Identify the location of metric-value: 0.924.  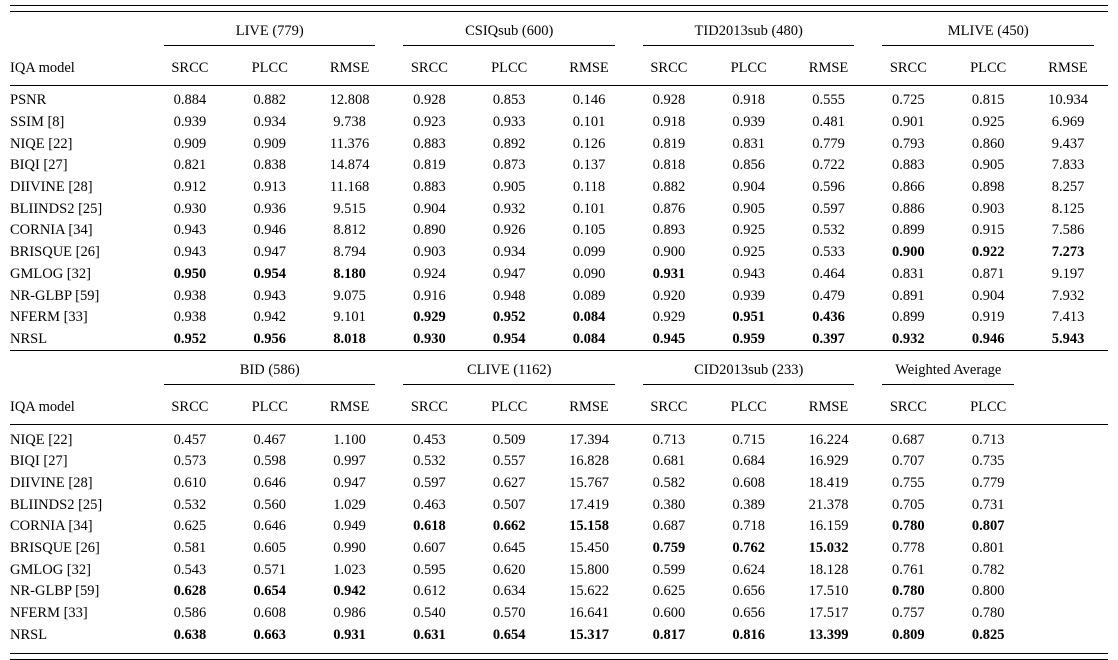
(429, 273).